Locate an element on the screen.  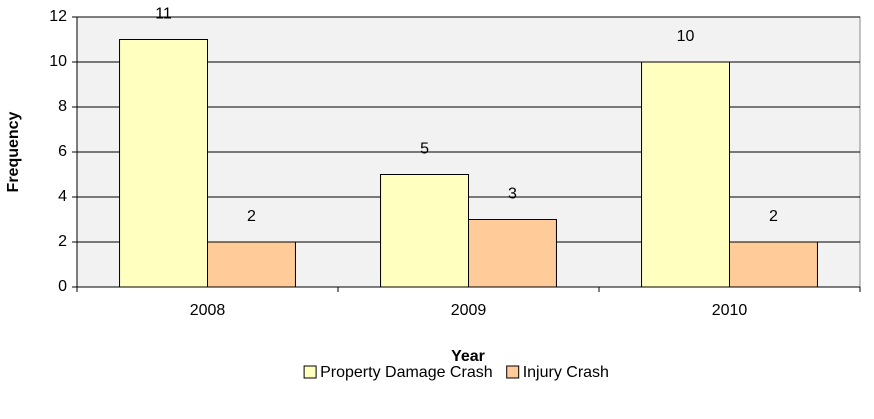
y-tick-label: 10 is located at coordinates (58, 61).